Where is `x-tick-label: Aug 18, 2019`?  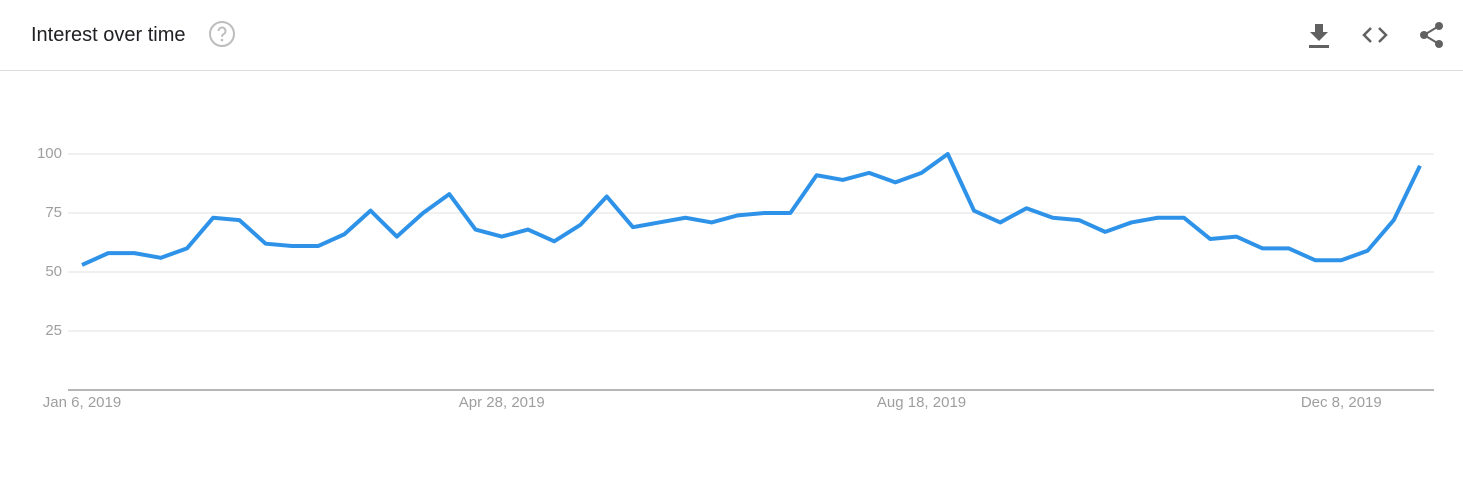
x-tick-label: Aug 18, 2019 is located at coordinates (921, 402).